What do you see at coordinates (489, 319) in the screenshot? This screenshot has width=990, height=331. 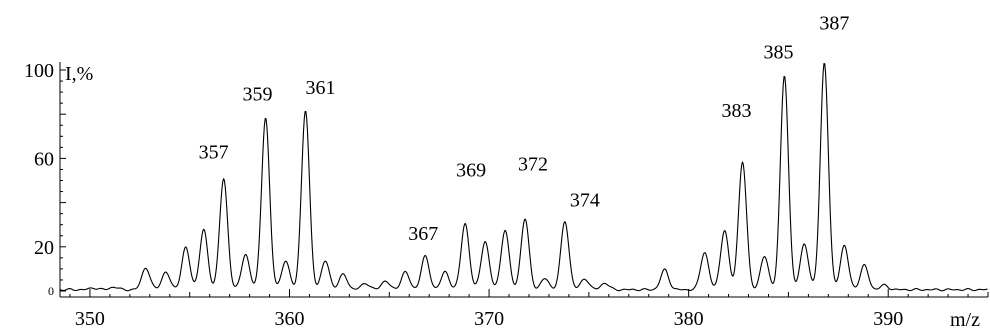 I see `x-tick-label: 370` at bounding box center [489, 319].